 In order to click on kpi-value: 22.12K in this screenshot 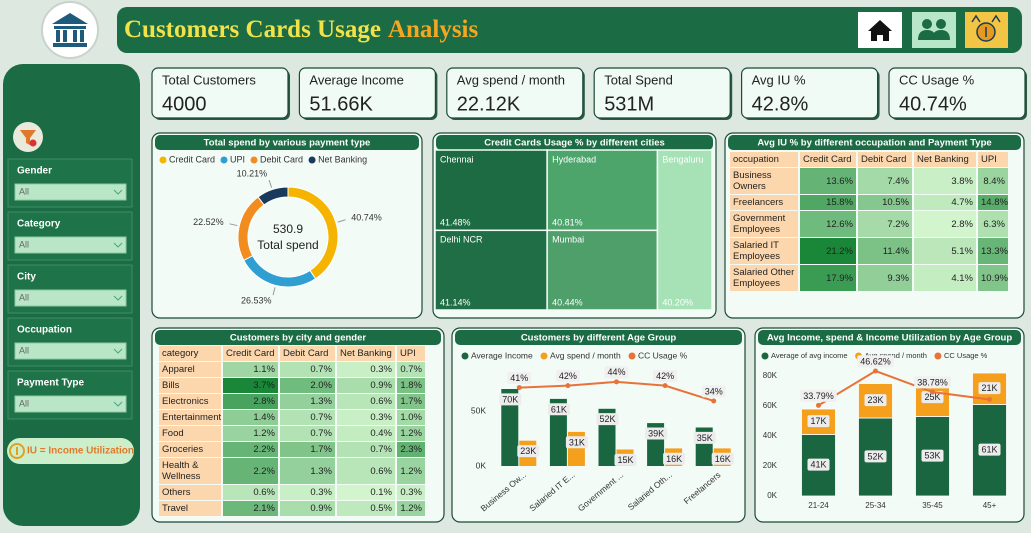, I will do `click(489, 104)`.